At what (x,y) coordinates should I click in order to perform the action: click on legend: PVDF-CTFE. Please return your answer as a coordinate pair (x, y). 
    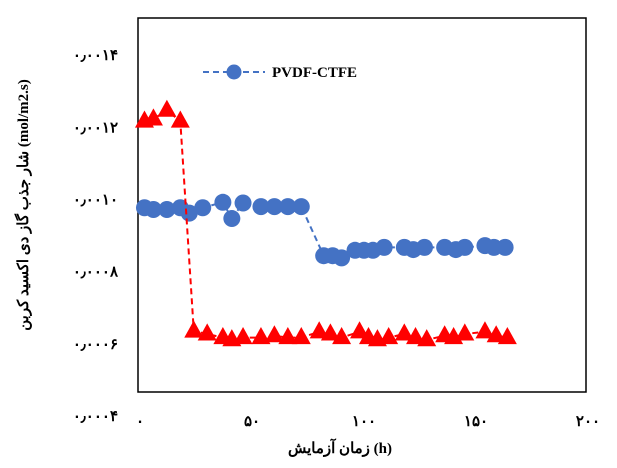
    Looking at the image, I should click on (280, 72).